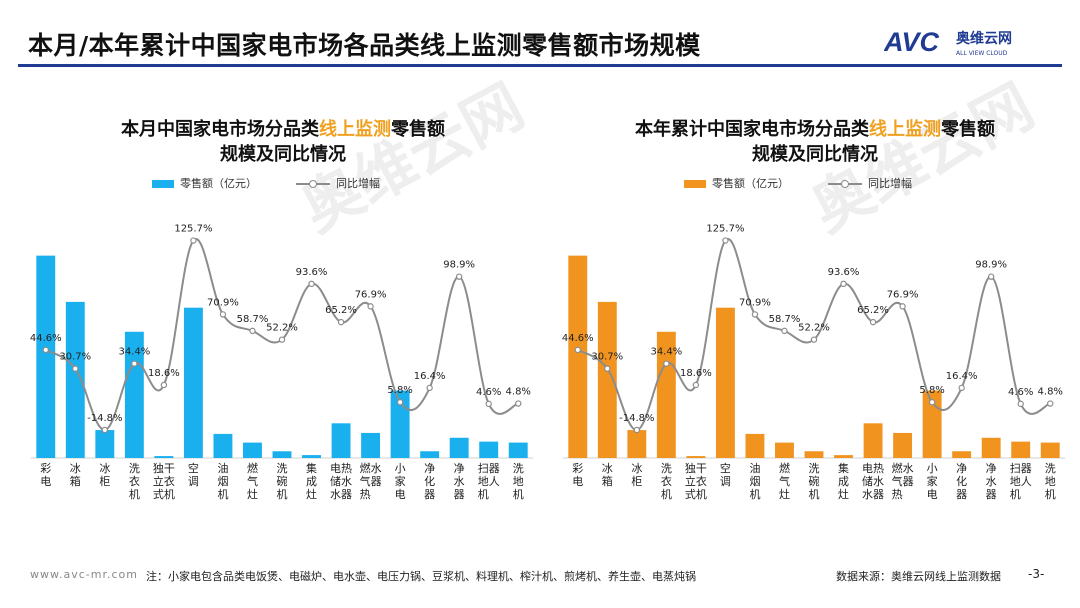 Image resolution: width=1080 pixels, height=608 pixels. What do you see at coordinates (1036, 574) in the screenshot?
I see `page-number: -3-` at bounding box center [1036, 574].